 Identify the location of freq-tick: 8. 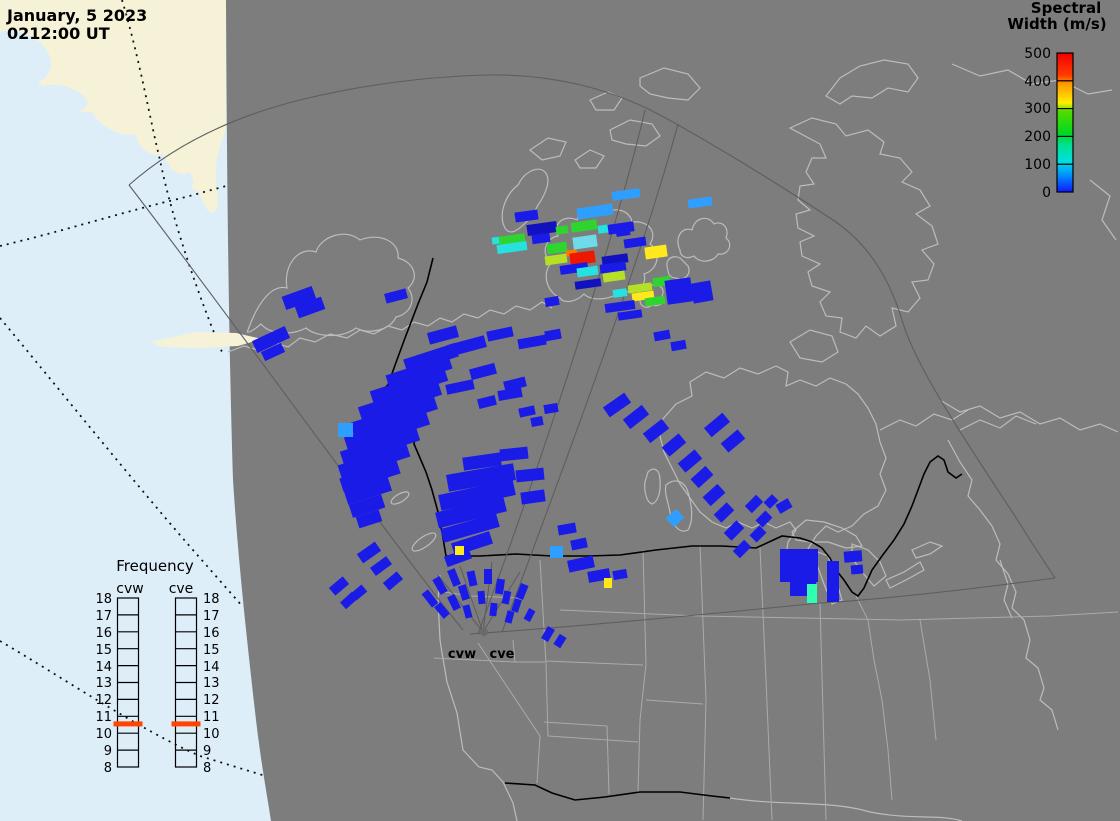
(108, 768).